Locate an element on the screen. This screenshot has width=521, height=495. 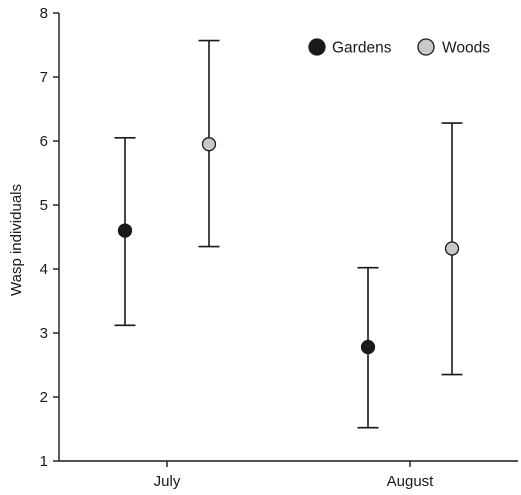
y-tick-label-8: 8 is located at coordinates (44, 13).